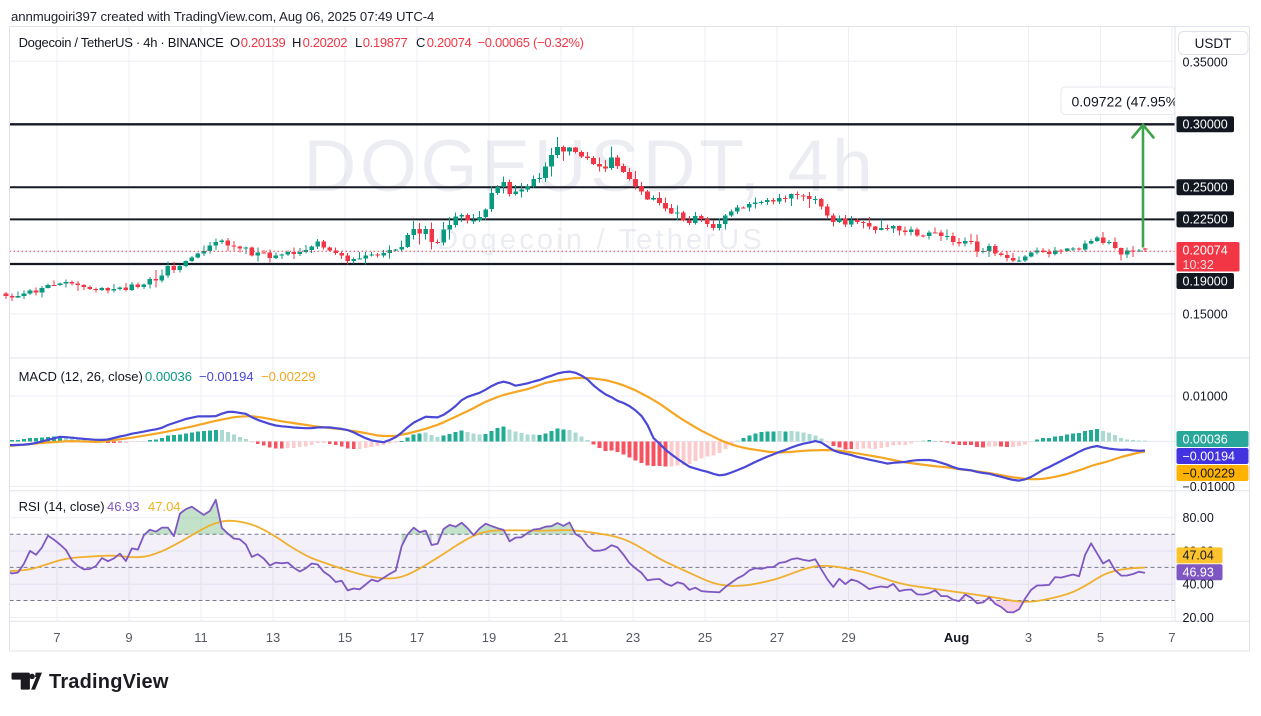 This screenshot has height=716, width=1261. What do you see at coordinates (1100, 637) in the screenshot?
I see `svg-text: 5` at bounding box center [1100, 637].